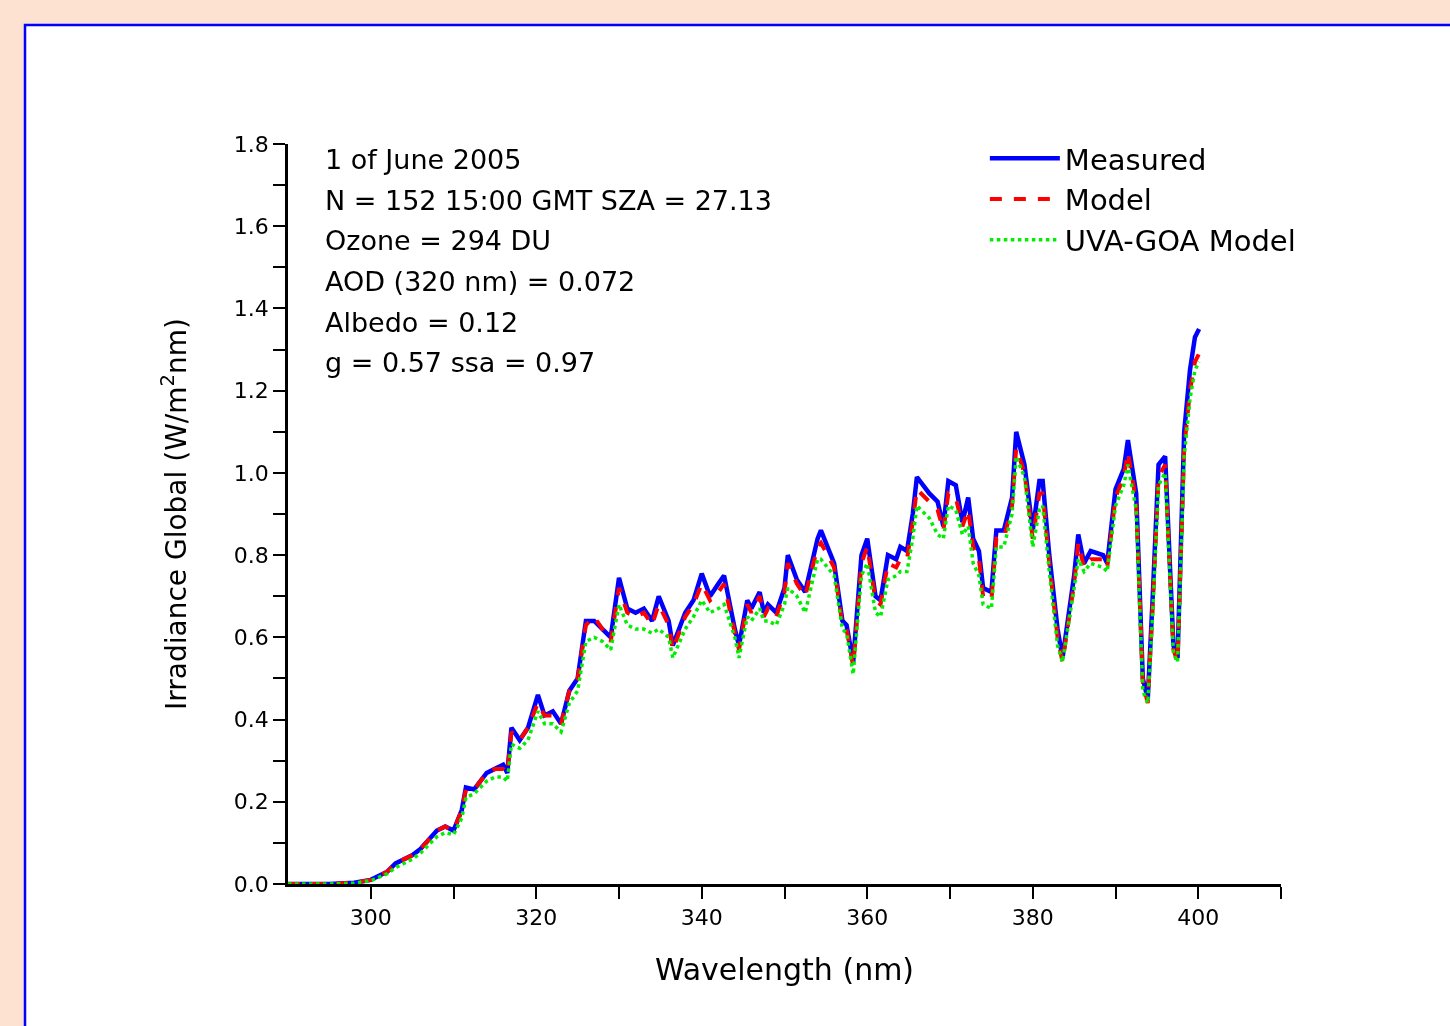 The height and width of the screenshot is (1026, 1450). I want to click on annotation: N = 152 15:00 GMT SZA = 27.13, so click(548, 200).